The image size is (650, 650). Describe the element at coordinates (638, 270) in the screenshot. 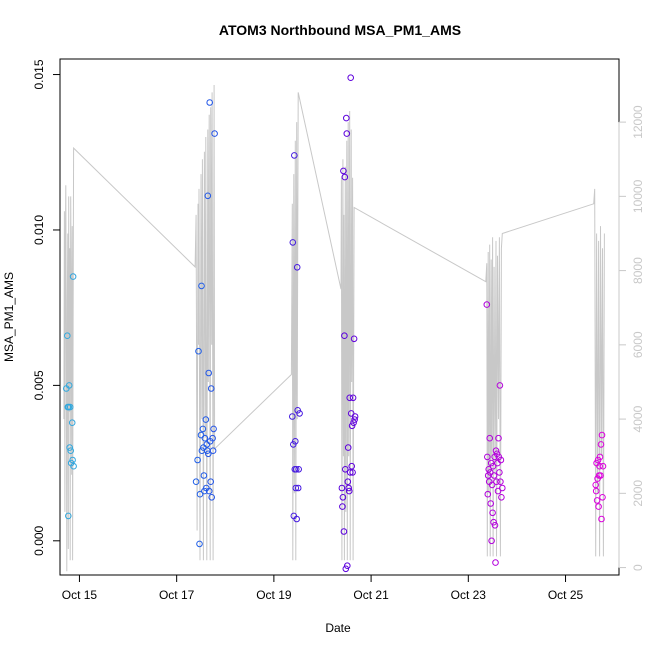

I see `y2-tick-label: 8000` at that location.